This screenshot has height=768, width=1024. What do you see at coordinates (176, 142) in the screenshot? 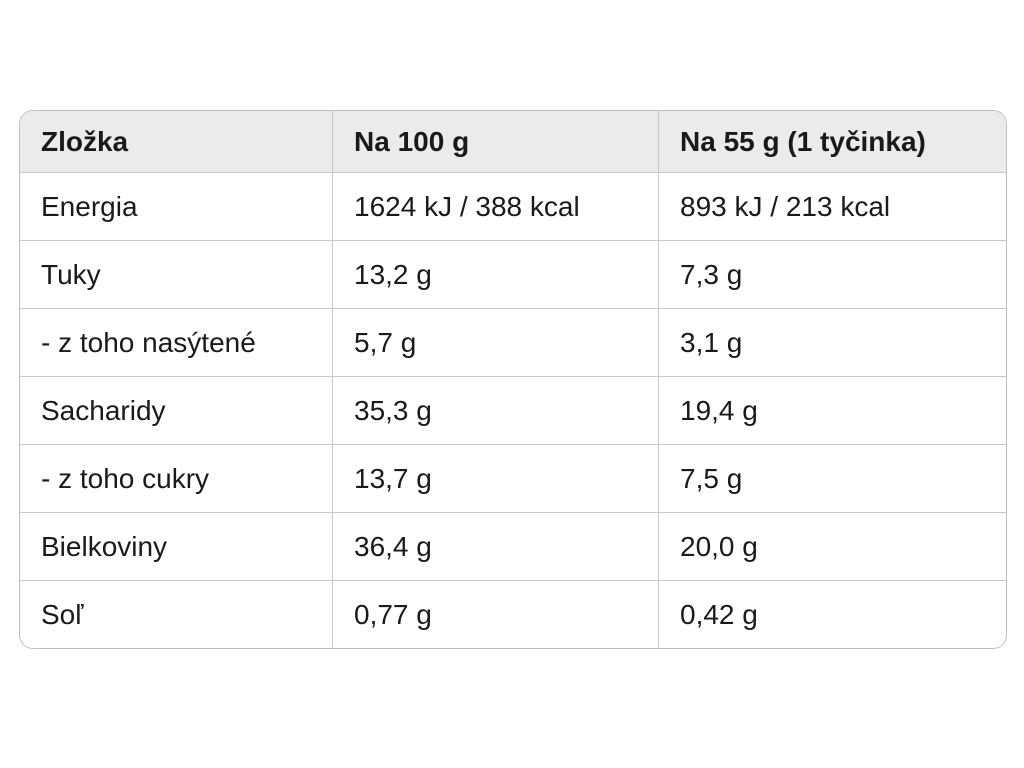
I see `header-cell: Zložka` at bounding box center [176, 142].